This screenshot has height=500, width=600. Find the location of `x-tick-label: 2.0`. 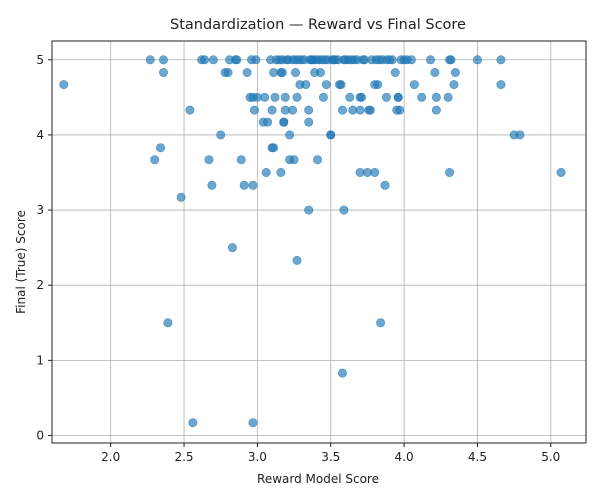

x-tick-label: 2.0 is located at coordinates (110, 457).